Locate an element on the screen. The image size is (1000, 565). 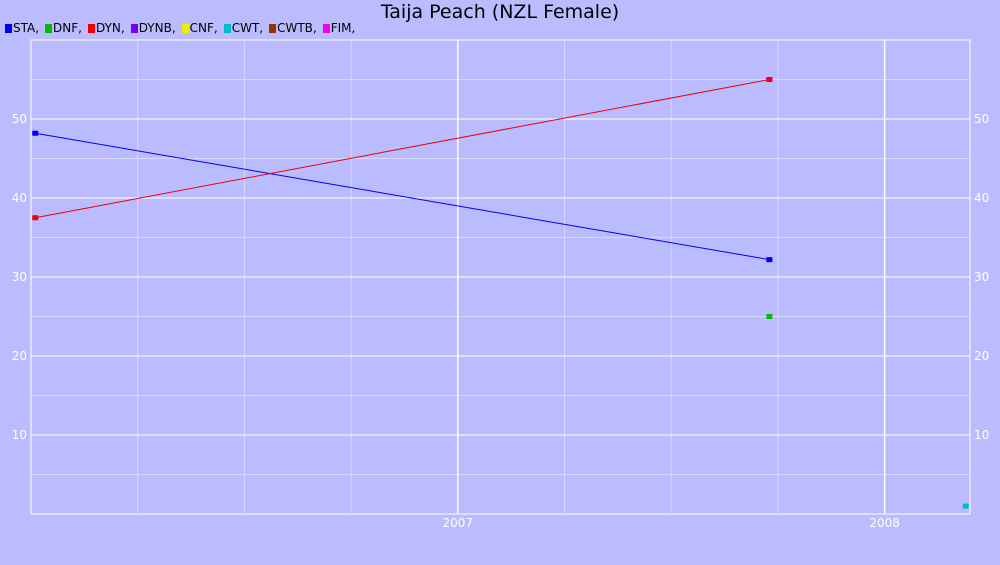
legend-label: CNF, is located at coordinates (203, 28).